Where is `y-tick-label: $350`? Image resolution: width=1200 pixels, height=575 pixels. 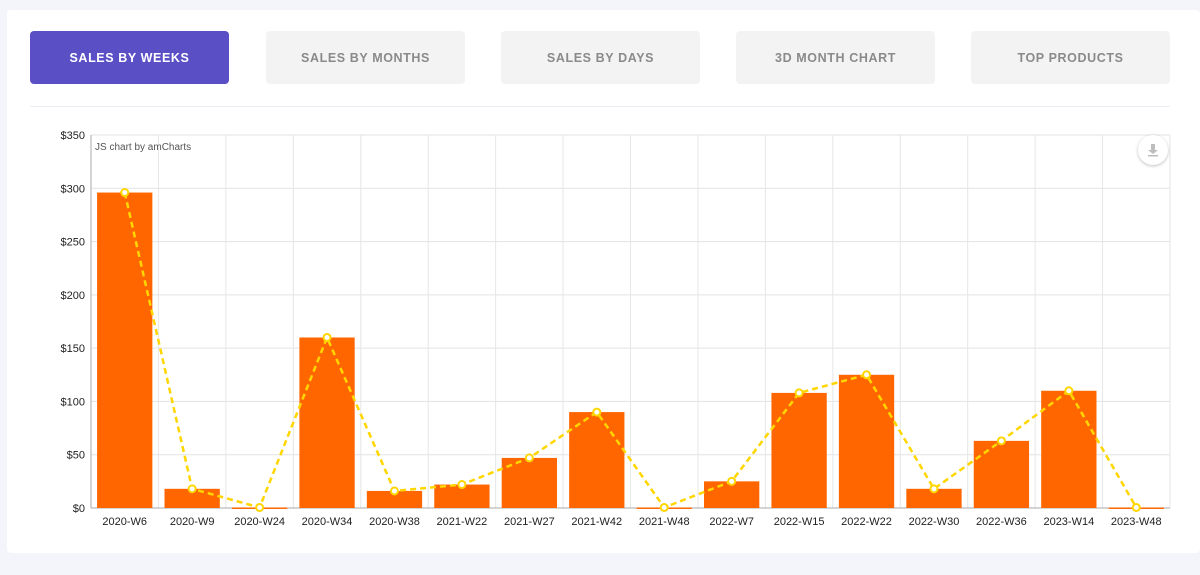
y-tick-label: $350 is located at coordinates (73, 136).